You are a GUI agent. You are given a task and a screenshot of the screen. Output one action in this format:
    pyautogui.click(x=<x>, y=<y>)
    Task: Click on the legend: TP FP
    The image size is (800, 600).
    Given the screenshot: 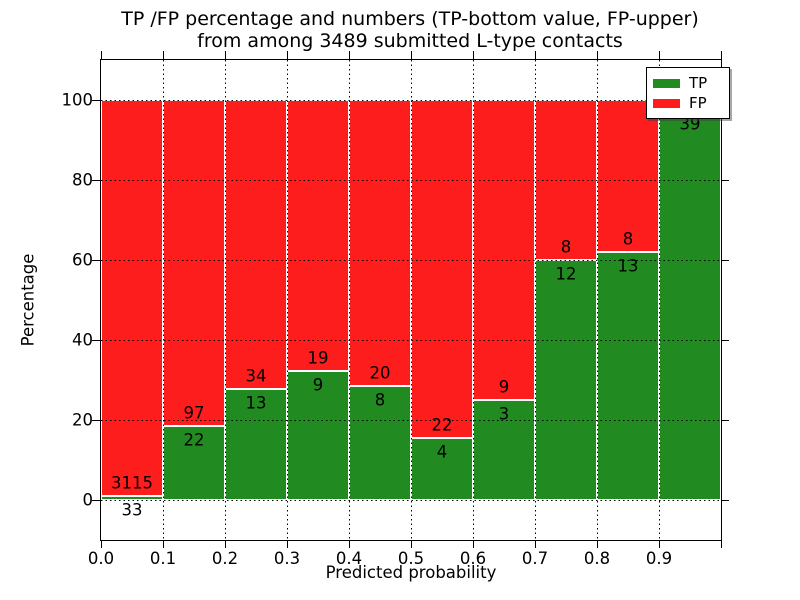 What is the action you would take?
    pyautogui.click(x=688, y=93)
    